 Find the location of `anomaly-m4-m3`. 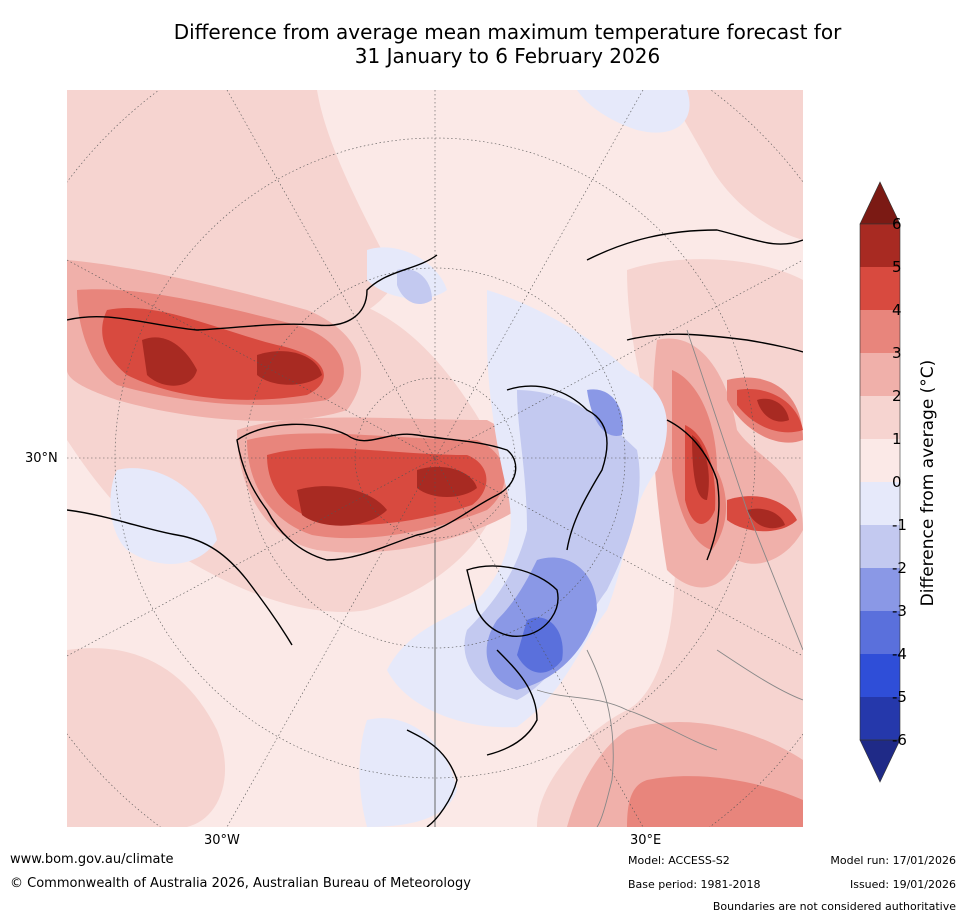

anomaly-m4-m3 is located at coordinates (540, 645).